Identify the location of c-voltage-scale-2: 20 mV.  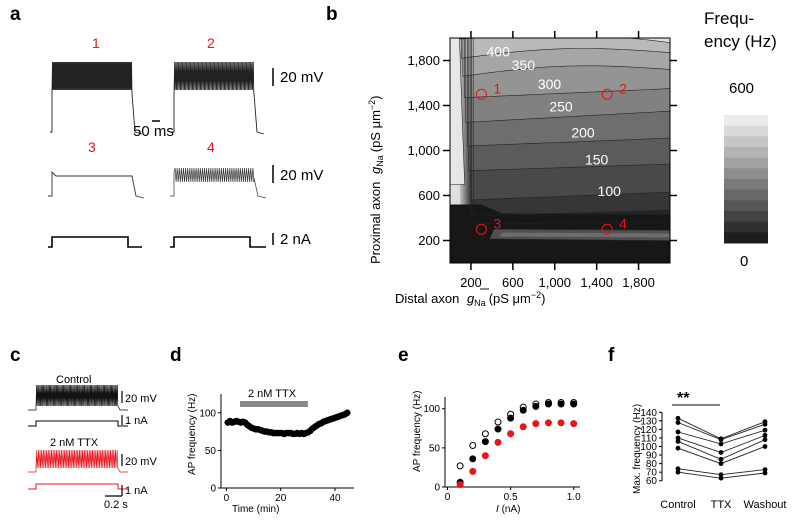
(141, 462).